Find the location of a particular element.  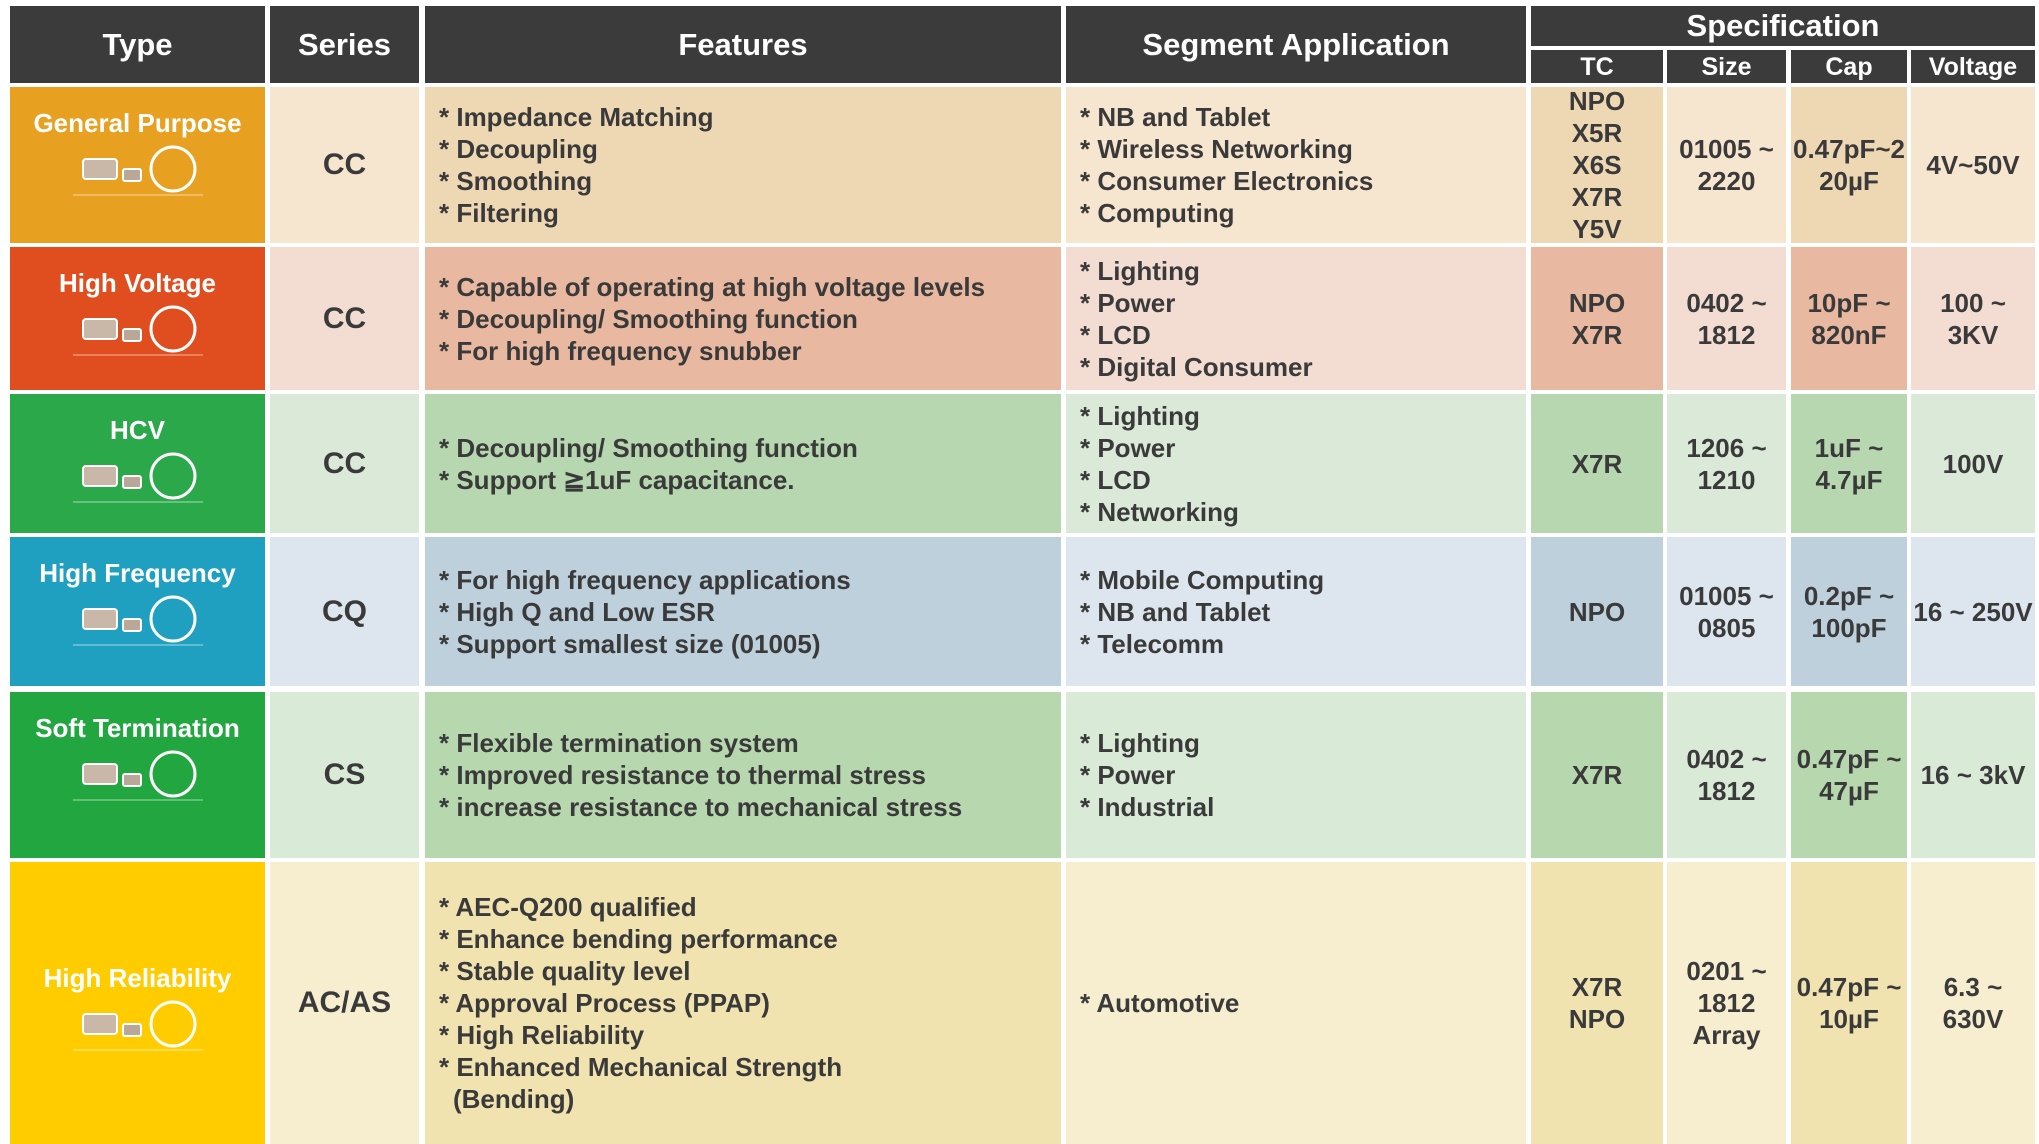

size-cell: 1206 ~1210 is located at coordinates (1726, 463).